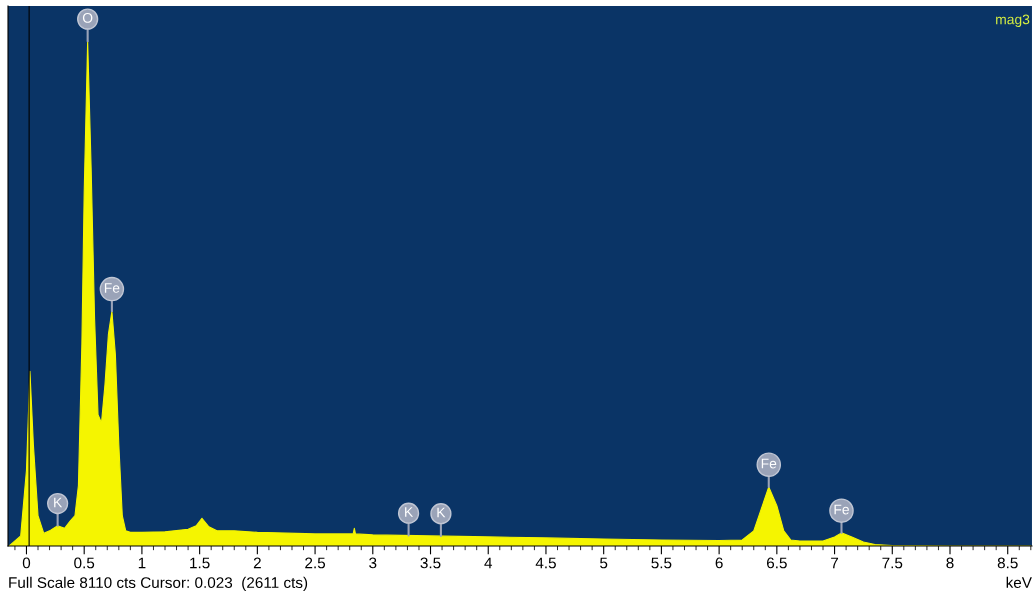 Image resolution: width=1033 pixels, height=597 pixels. Describe the element at coordinates (87, 18) in the screenshot. I see `annotation: O` at that location.